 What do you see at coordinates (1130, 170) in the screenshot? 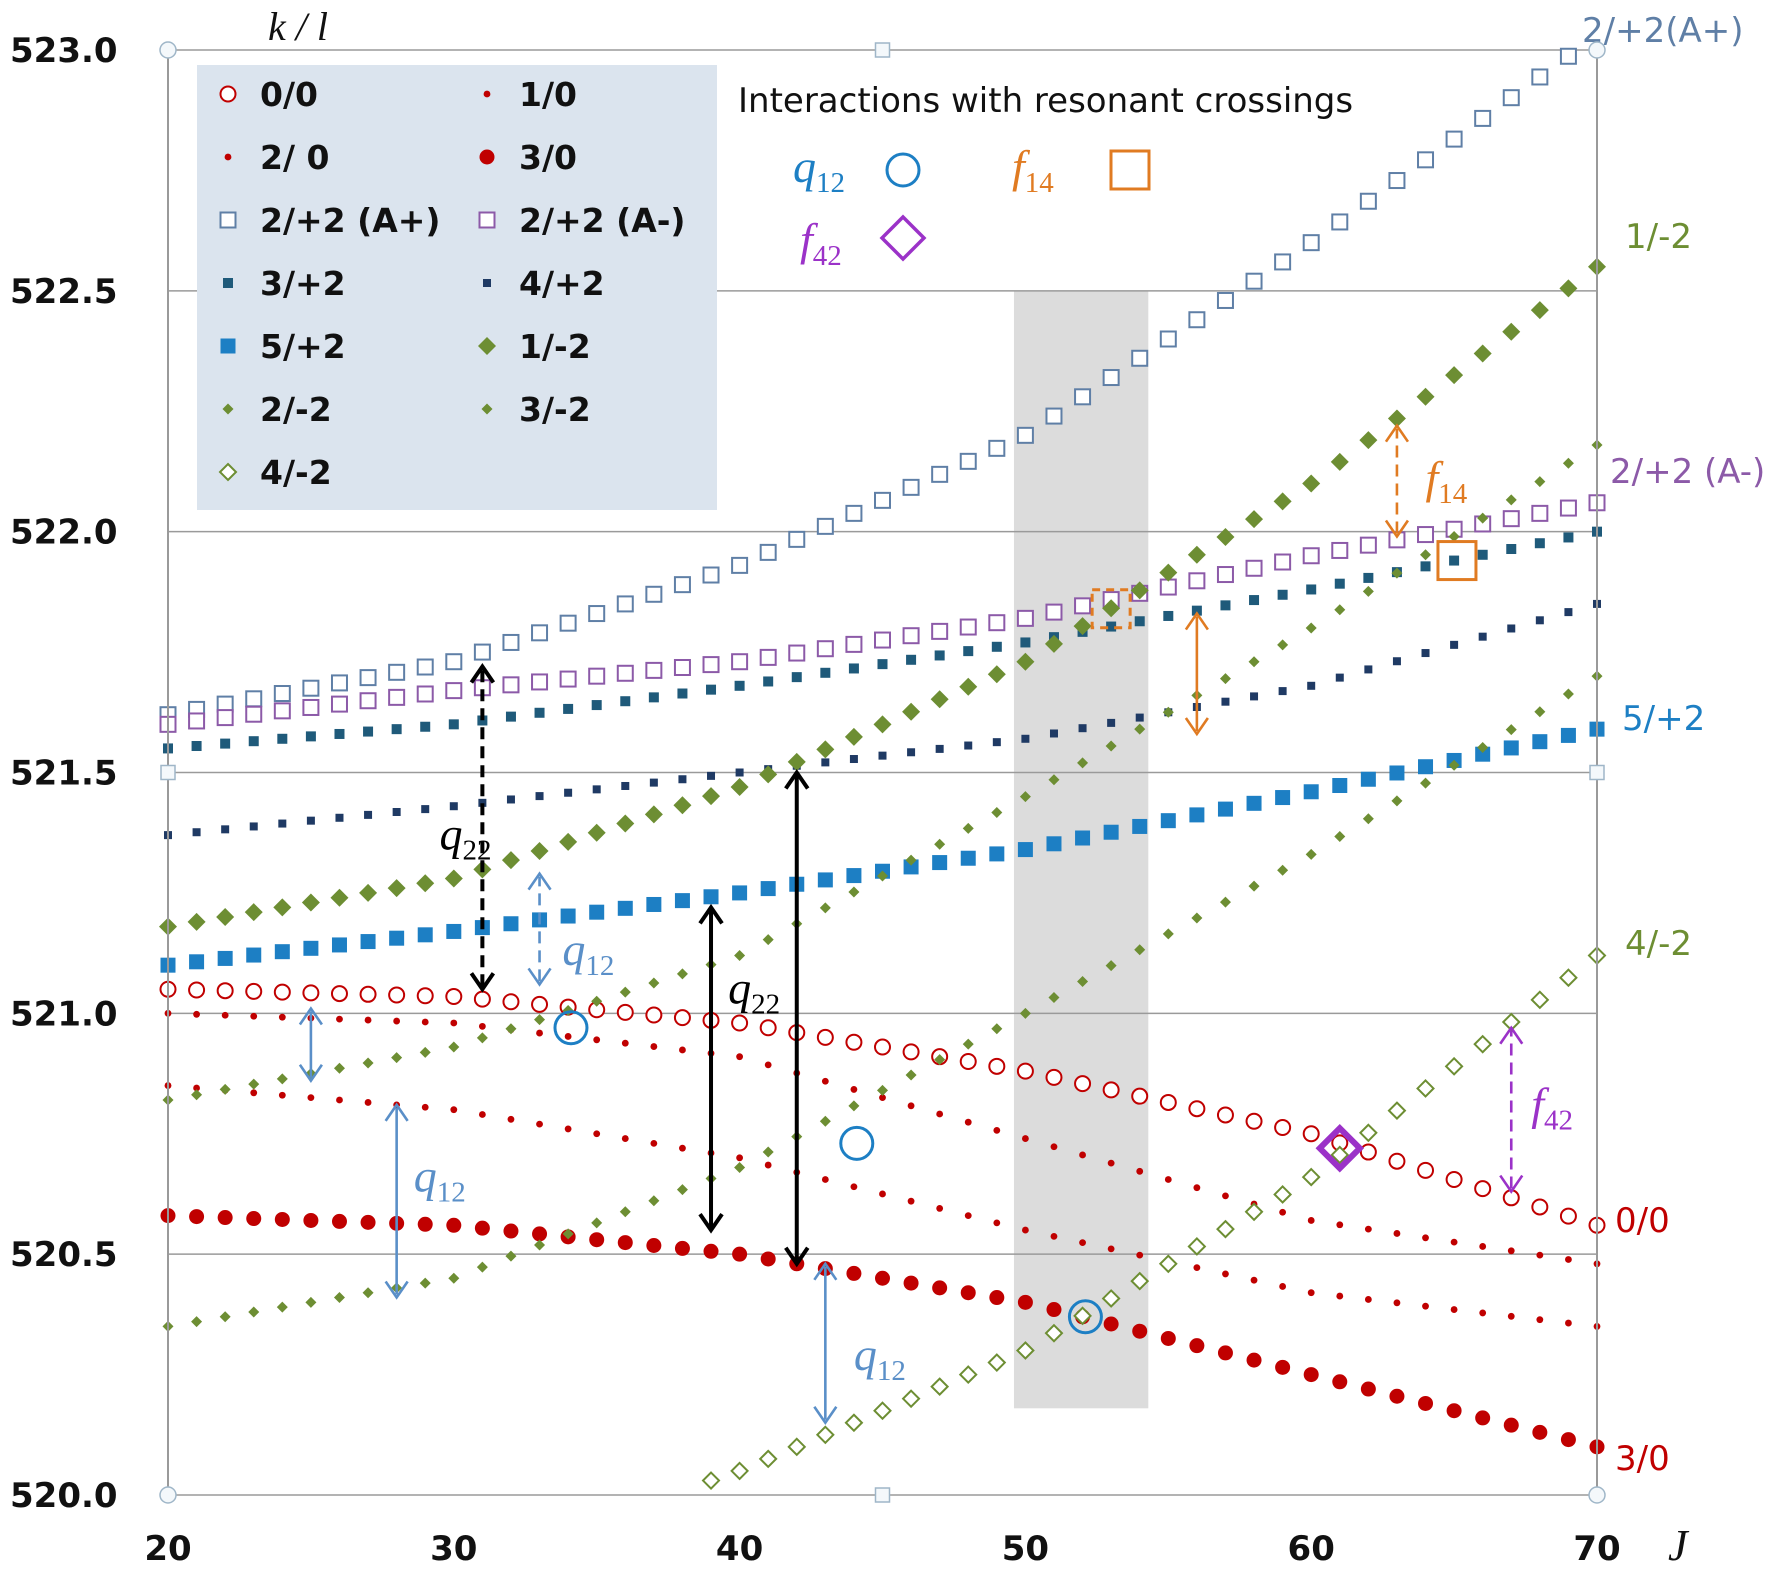
I see `crossing-legend-square` at bounding box center [1130, 170].